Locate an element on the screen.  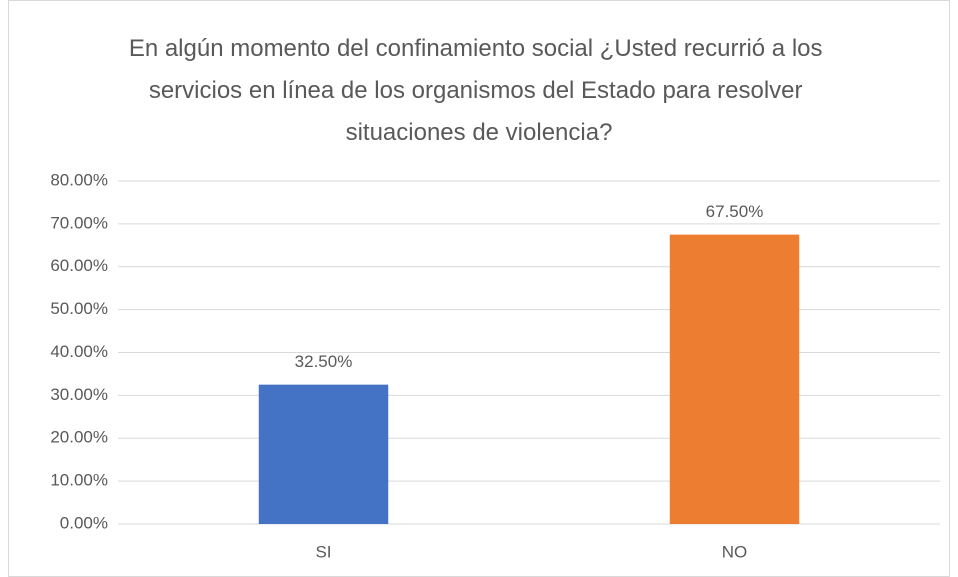
y-tick-label: 50.00% is located at coordinates (79, 308).